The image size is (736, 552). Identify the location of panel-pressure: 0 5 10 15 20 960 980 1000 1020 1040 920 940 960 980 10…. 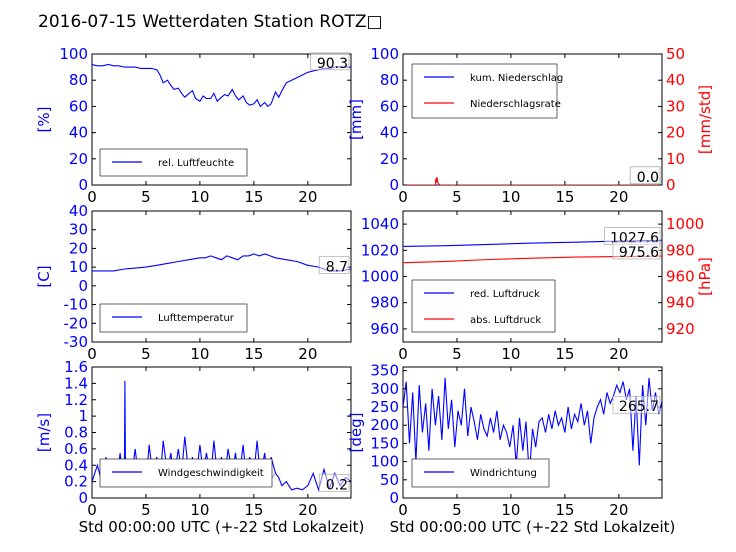
(537, 286).